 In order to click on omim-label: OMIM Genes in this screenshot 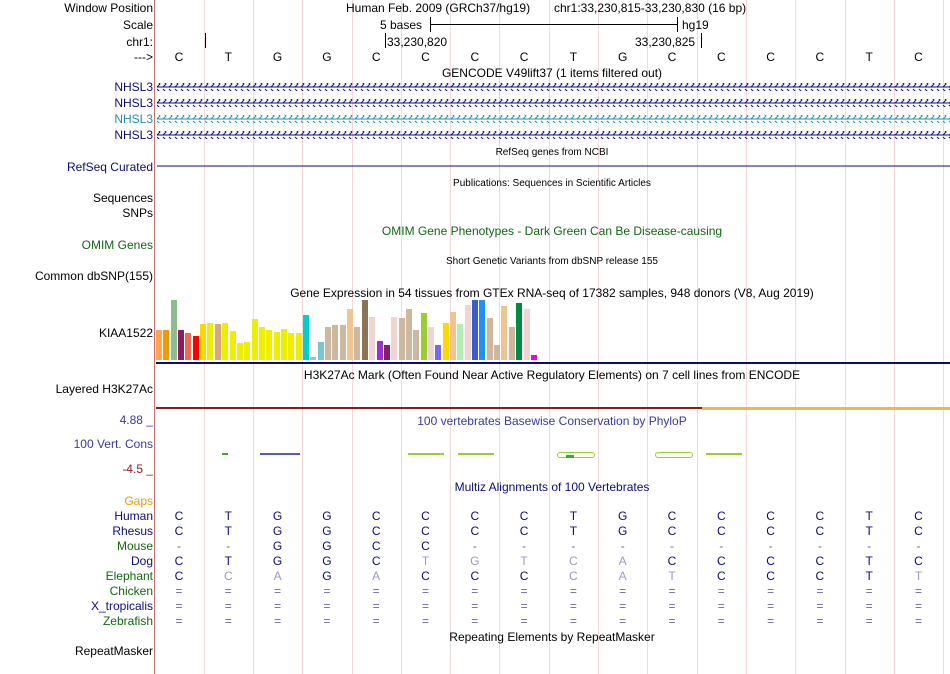, I will do `click(117, 245)`.